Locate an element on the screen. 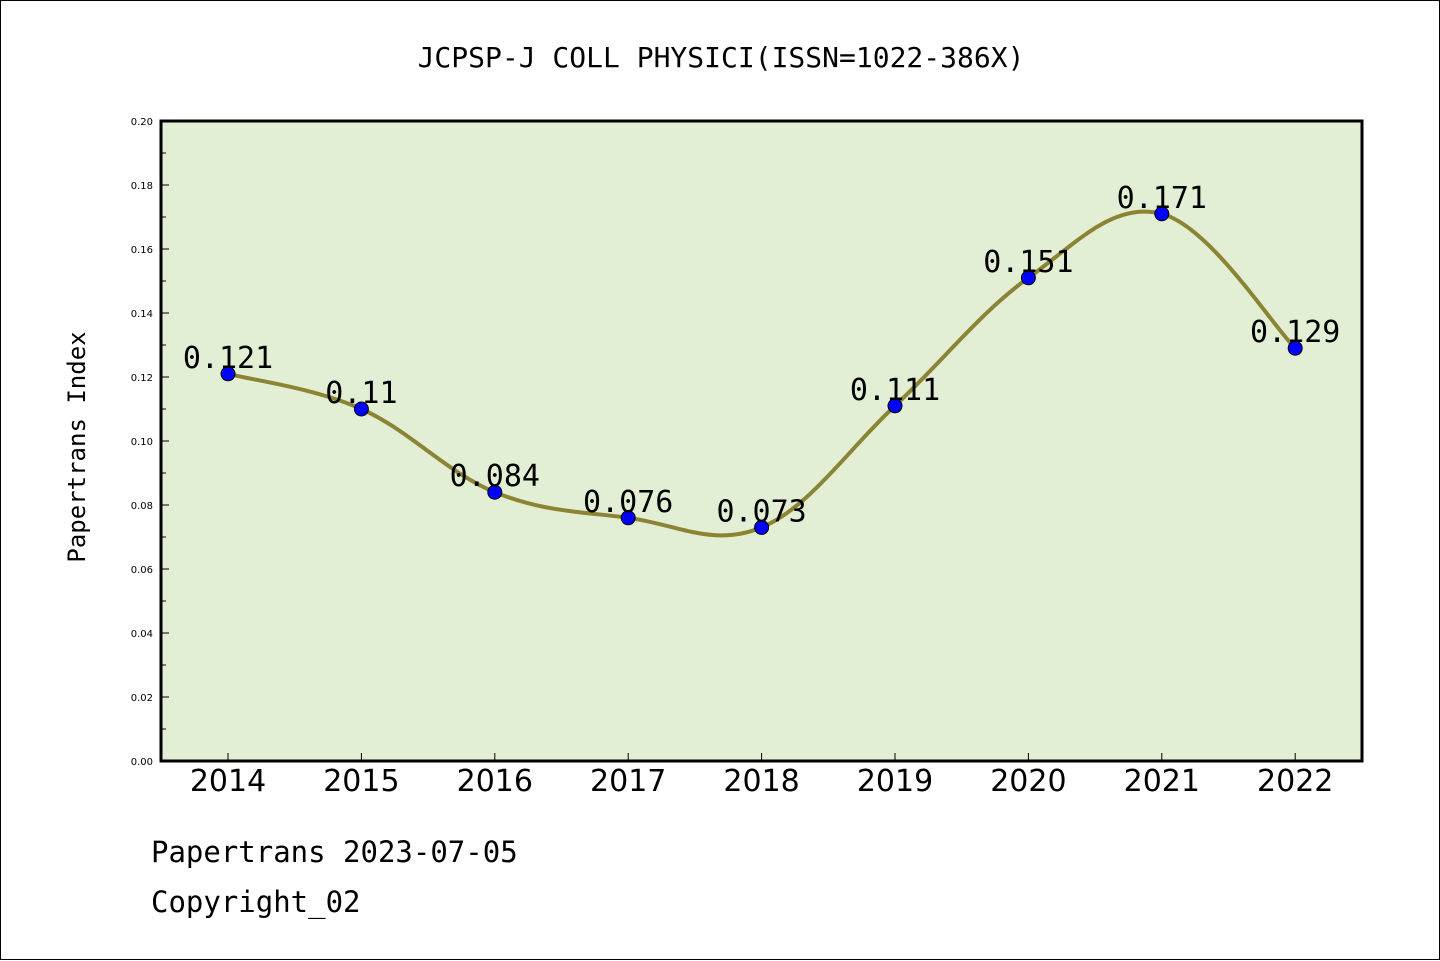 The width and height of the screenshot is (1440, 961). x-tick-label: 2017 is located at coordinates (628, 781).